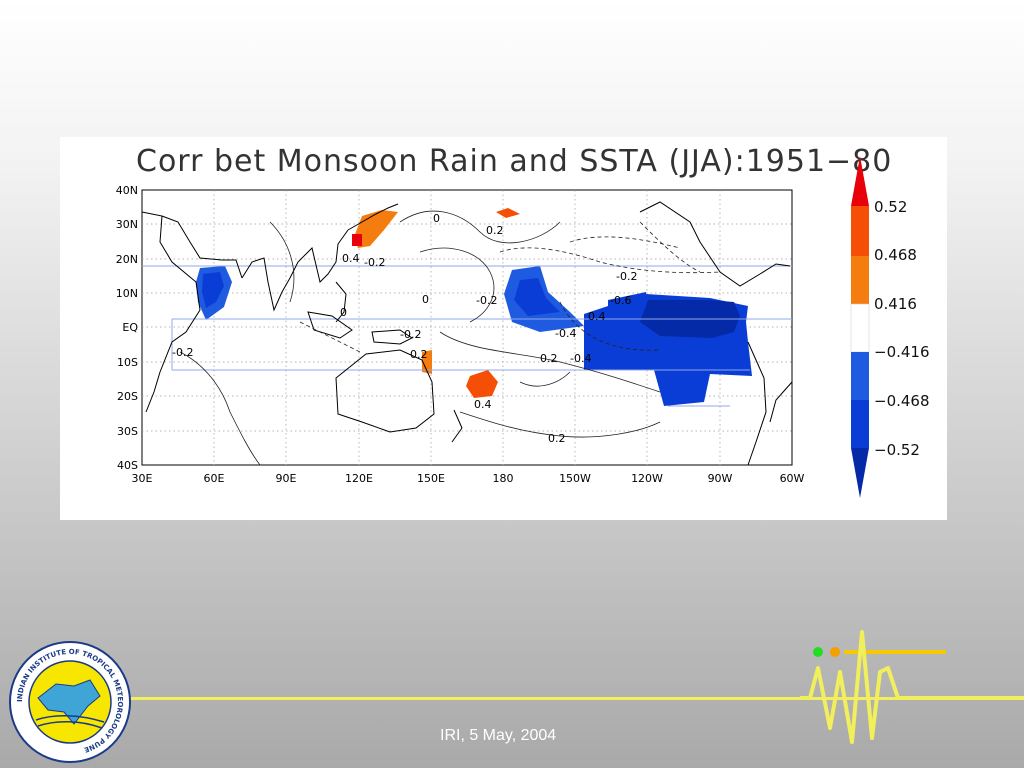 This screenshot has width=1024, height=768. Describe the element at coordinates (214, 478) in the screenshot. I see `lon-label: 60E` at that location.